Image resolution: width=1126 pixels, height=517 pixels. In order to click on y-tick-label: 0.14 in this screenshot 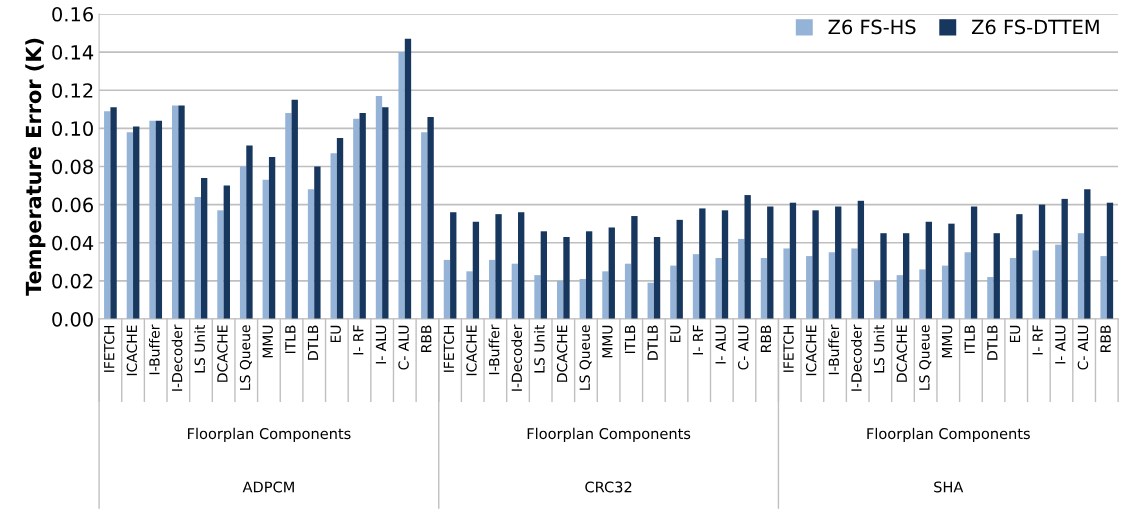, I will do `click(73, 52)`.